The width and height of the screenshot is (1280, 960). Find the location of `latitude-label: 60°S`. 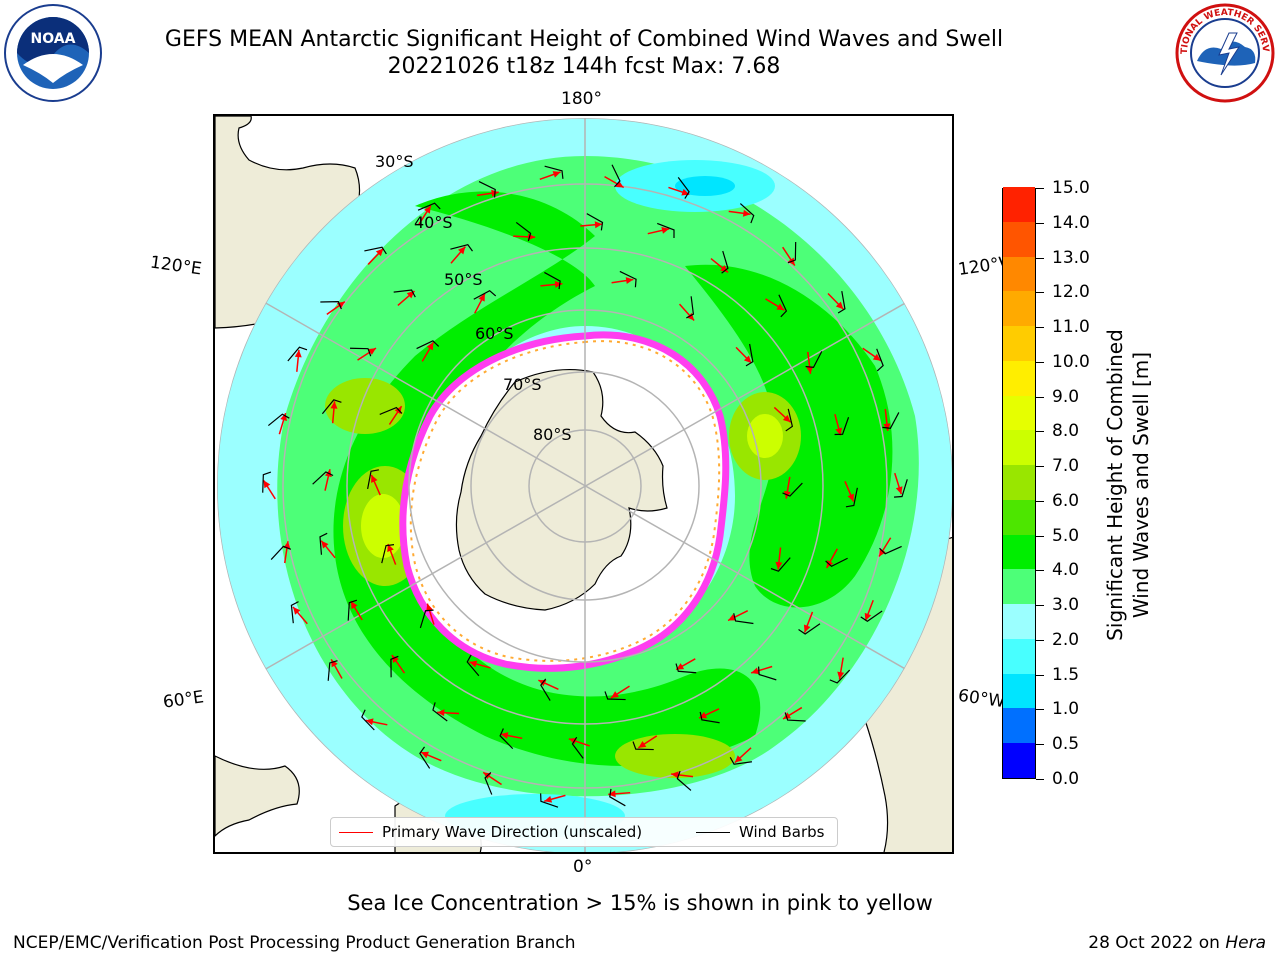

latitude-label: 60°S is located at coordinates (494, 333).